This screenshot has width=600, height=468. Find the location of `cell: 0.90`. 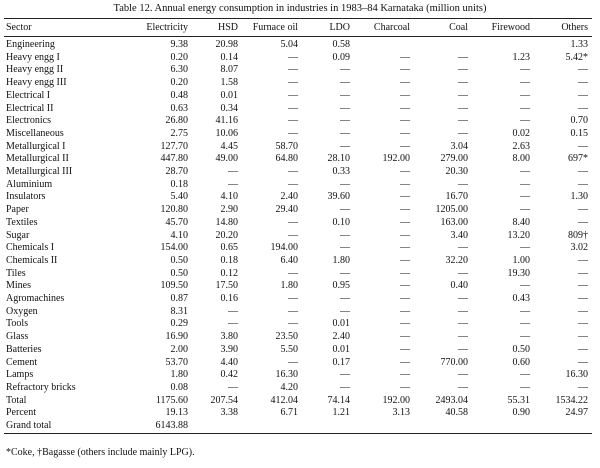

cell: 0.90 is located at coordinates (521, 413).